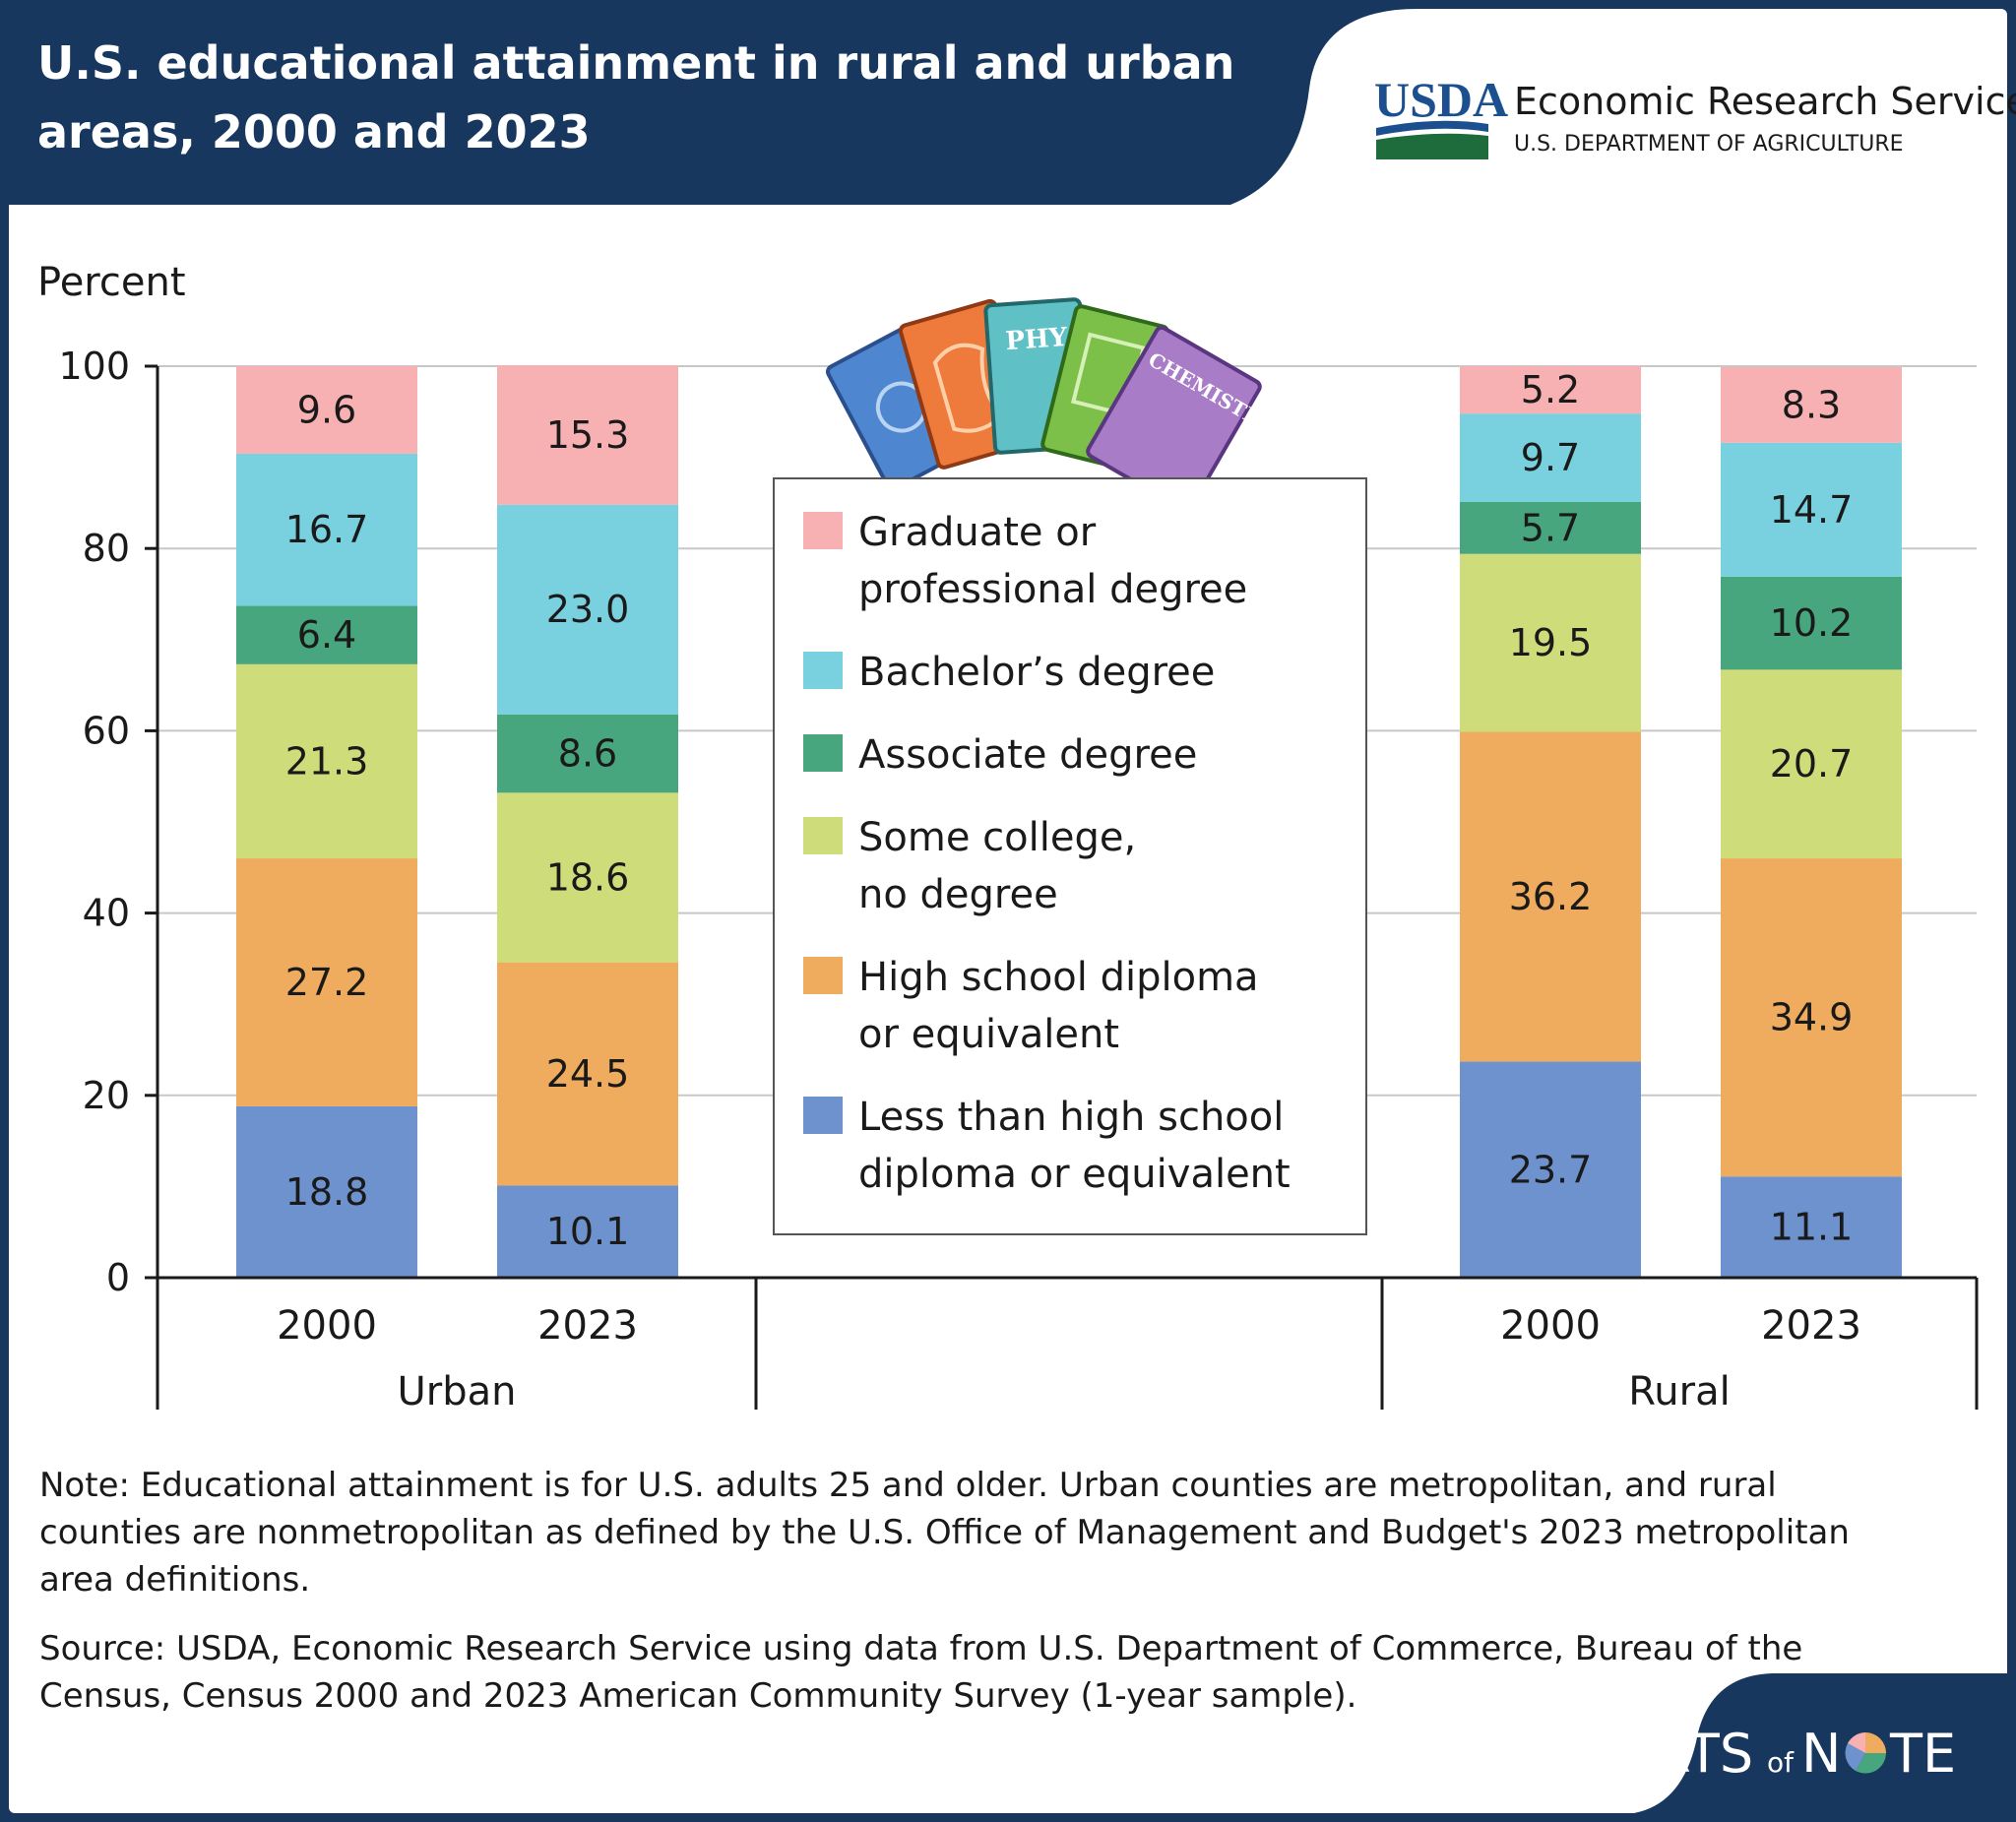  I want to click on data-label: 9.6, so click(326, 410).